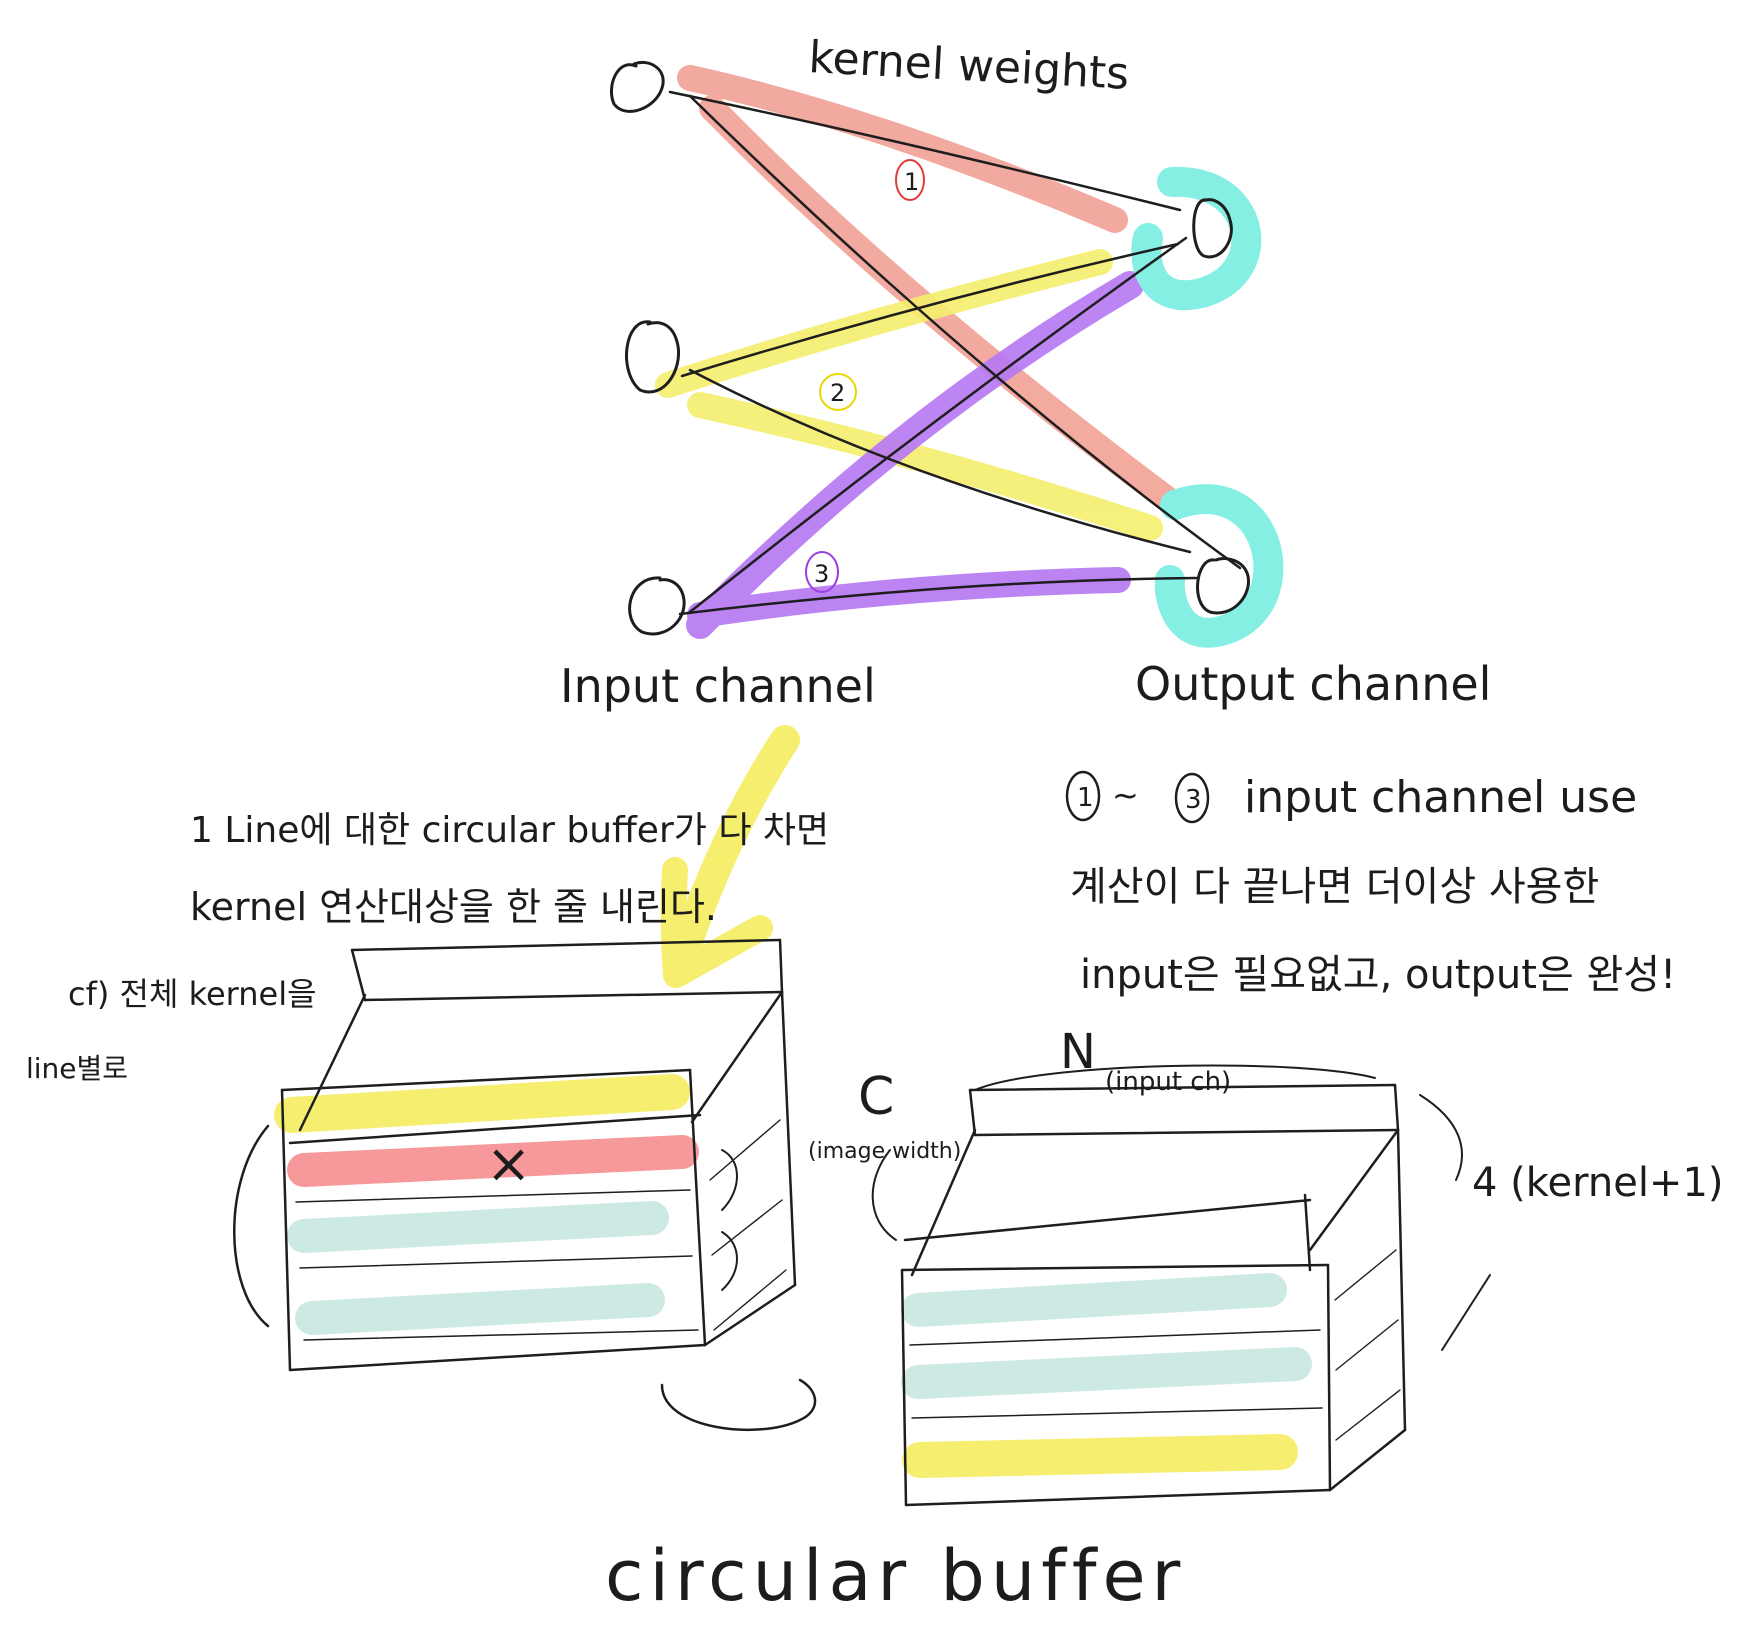 Image resolution: width=1752 pixels, height=1638 pixels. I want to click on marker-1-label: 1, so click(911, 182).